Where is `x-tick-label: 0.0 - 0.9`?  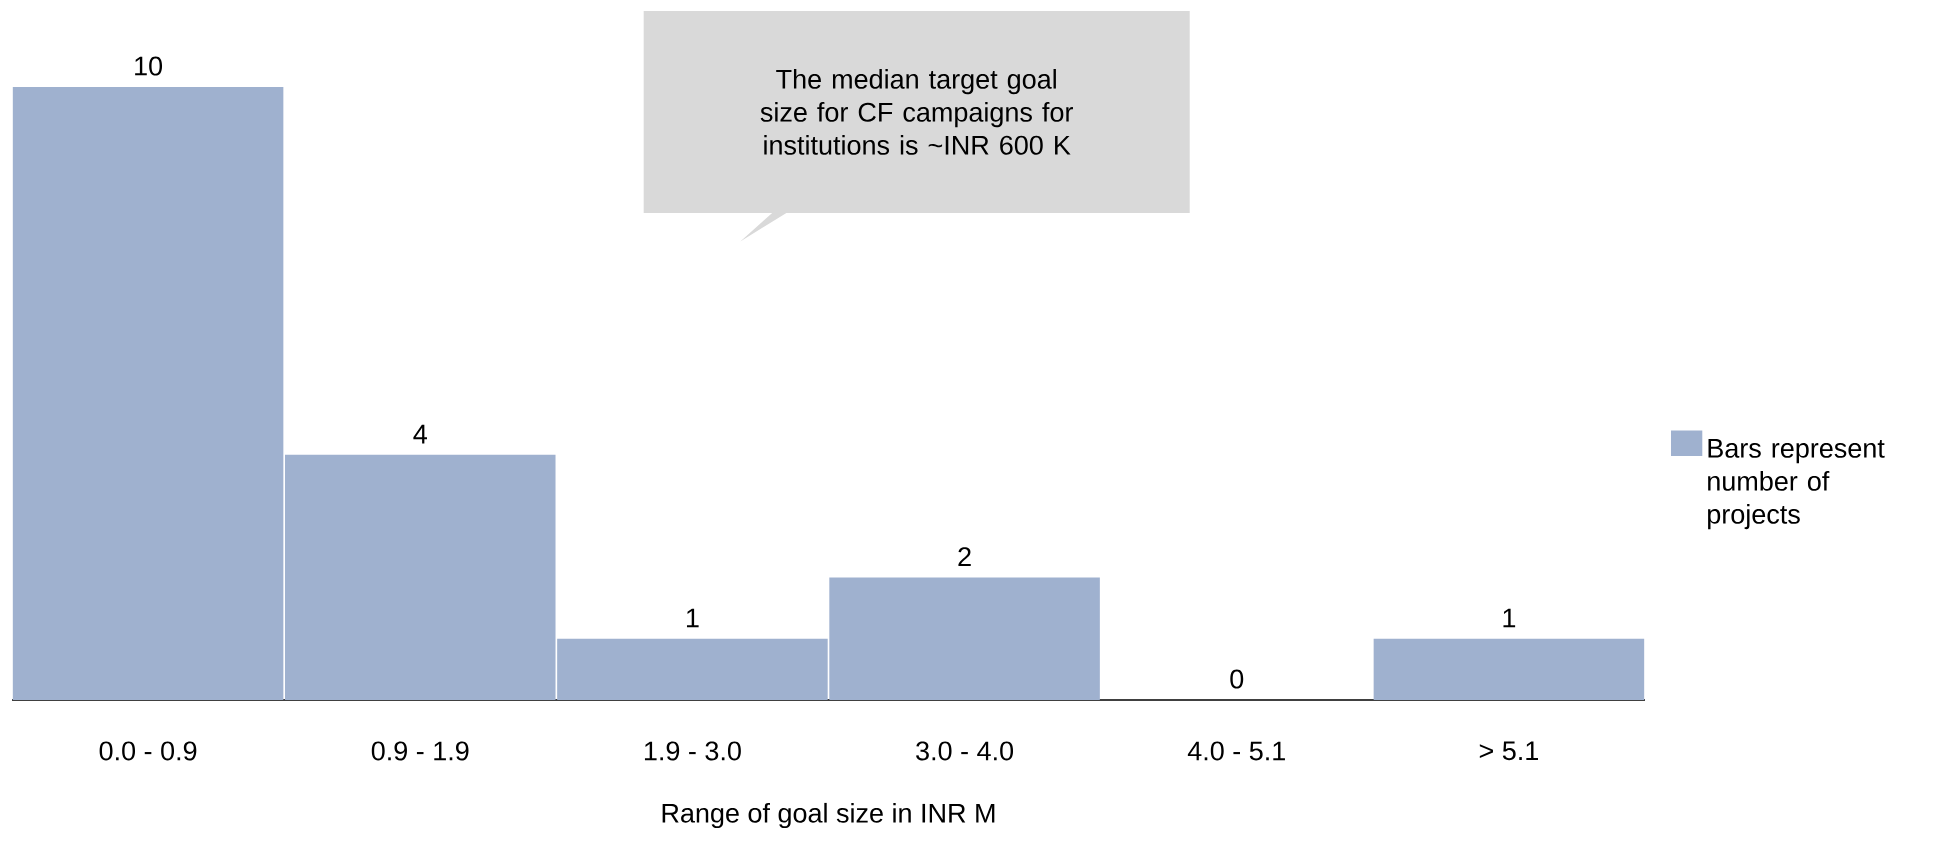 x-tick-label: 0.0 - 0.9 is located at coordinates (148, 751).